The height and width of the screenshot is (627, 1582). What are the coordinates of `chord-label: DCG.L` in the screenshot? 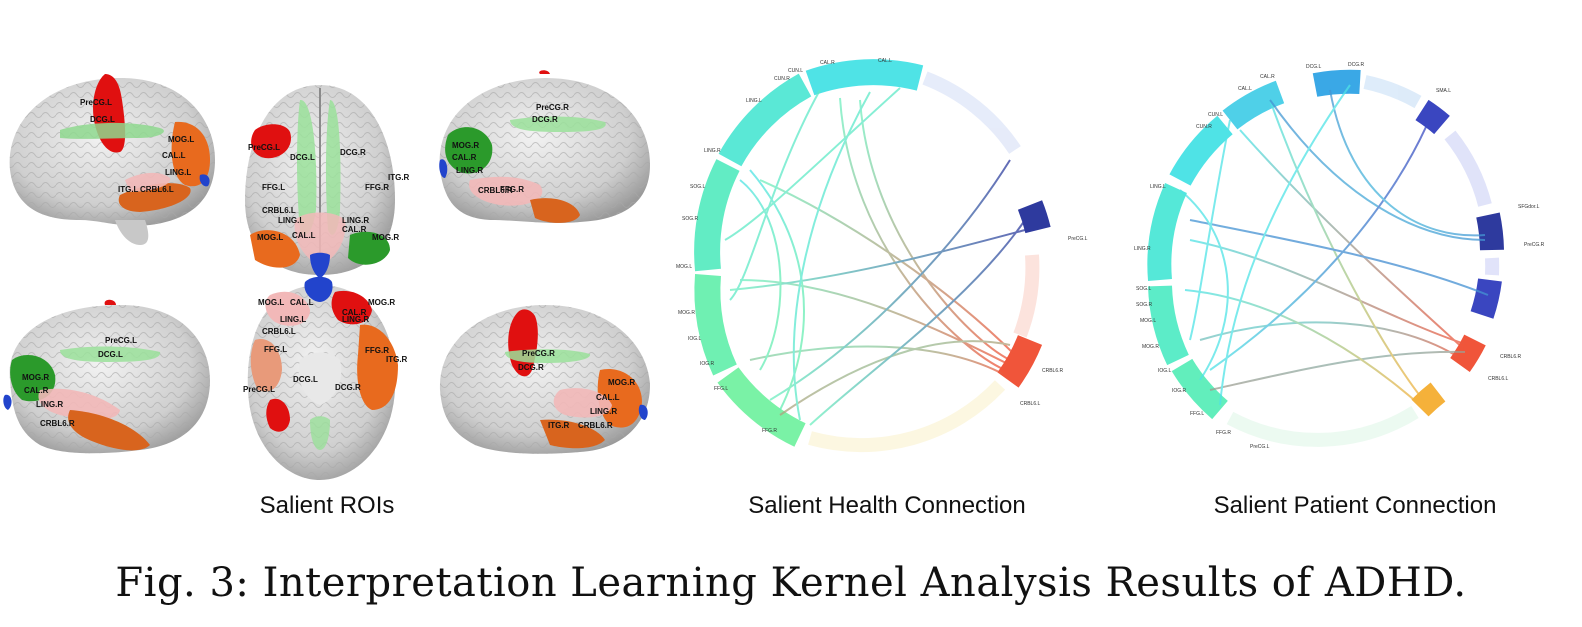 It's located at (1314, 67).